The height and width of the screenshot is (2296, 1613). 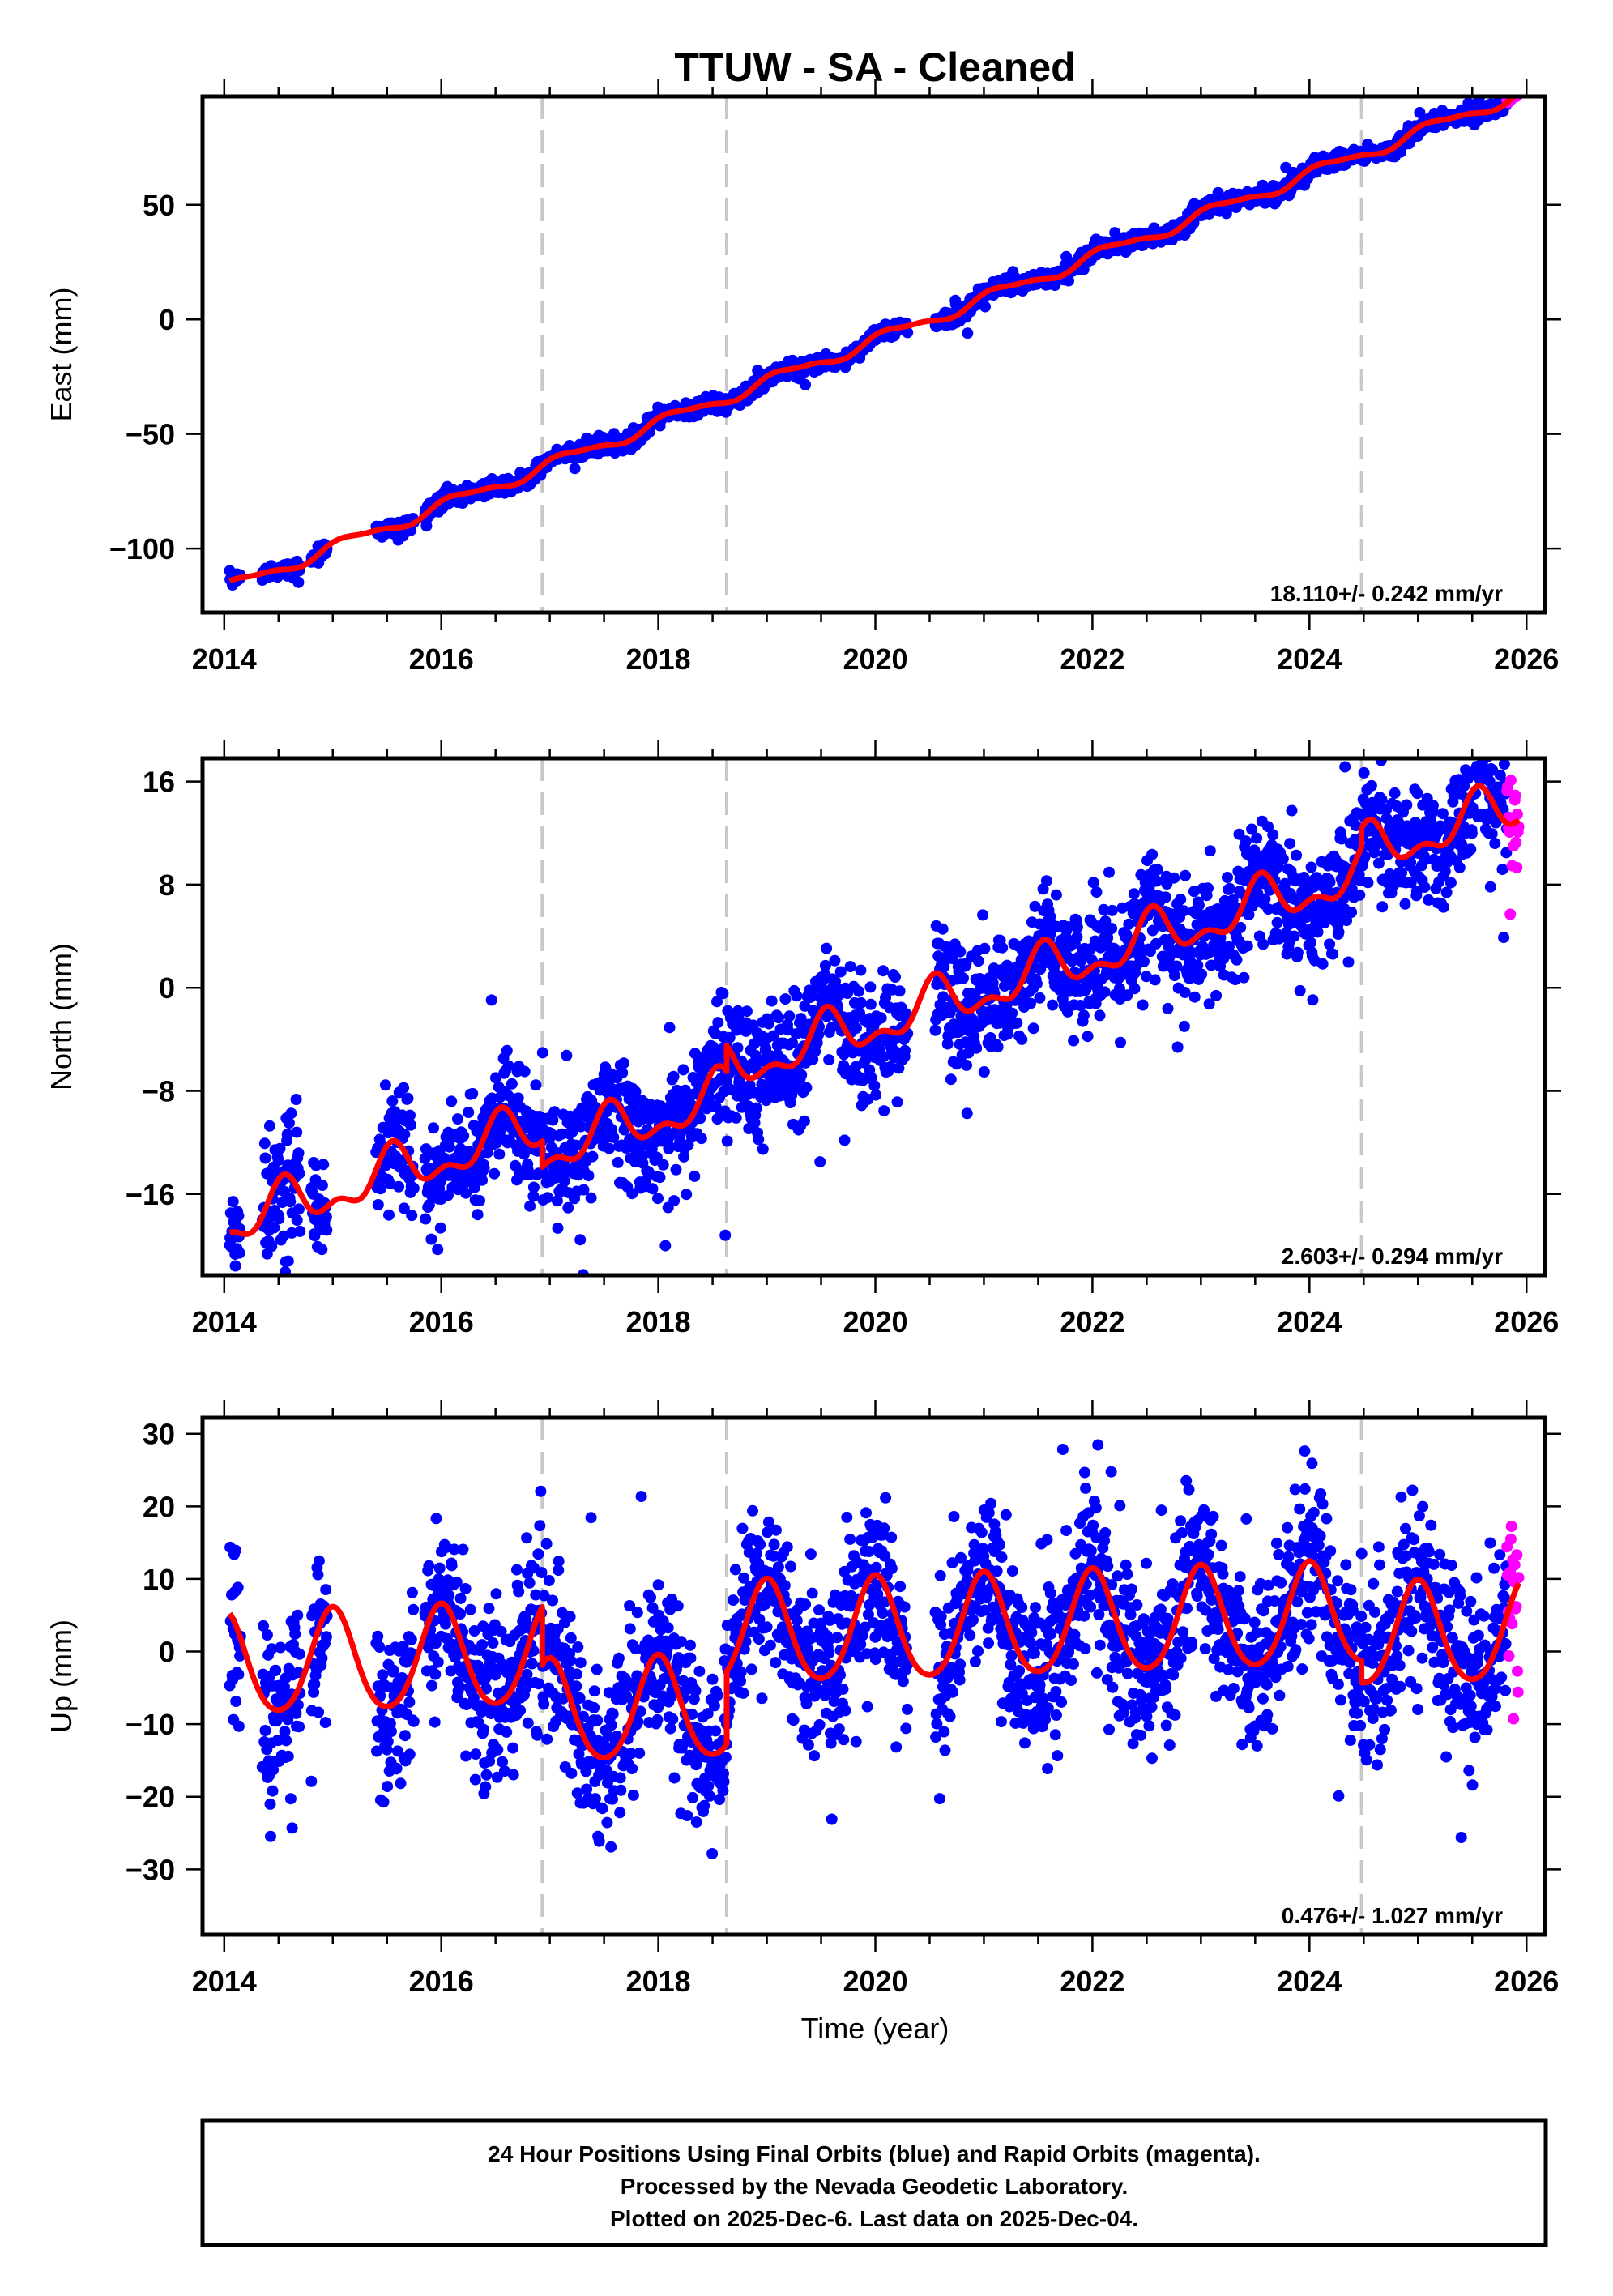 I want to click on east-y-tick-label: −100, so click(x=142, y=548).